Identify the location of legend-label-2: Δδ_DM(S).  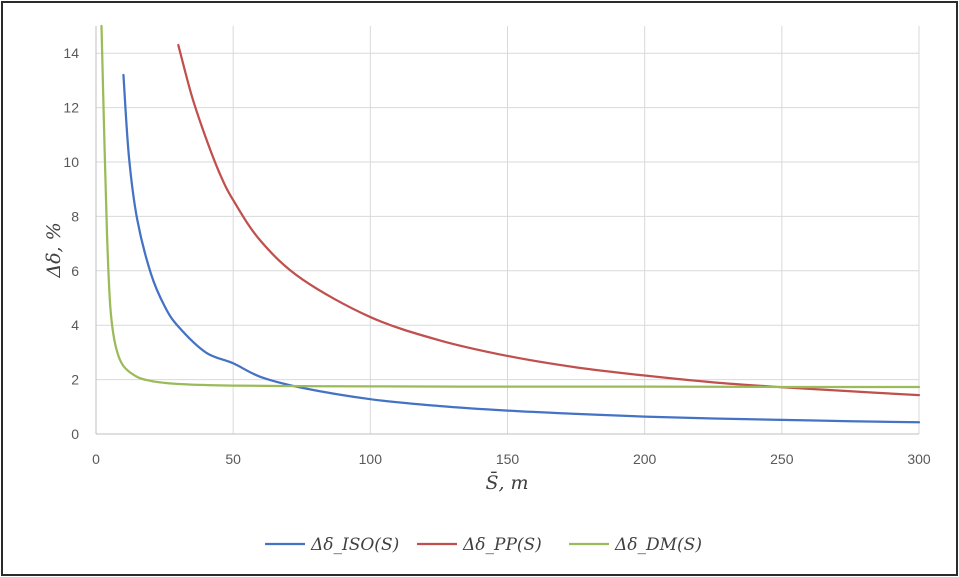
(658, 545).